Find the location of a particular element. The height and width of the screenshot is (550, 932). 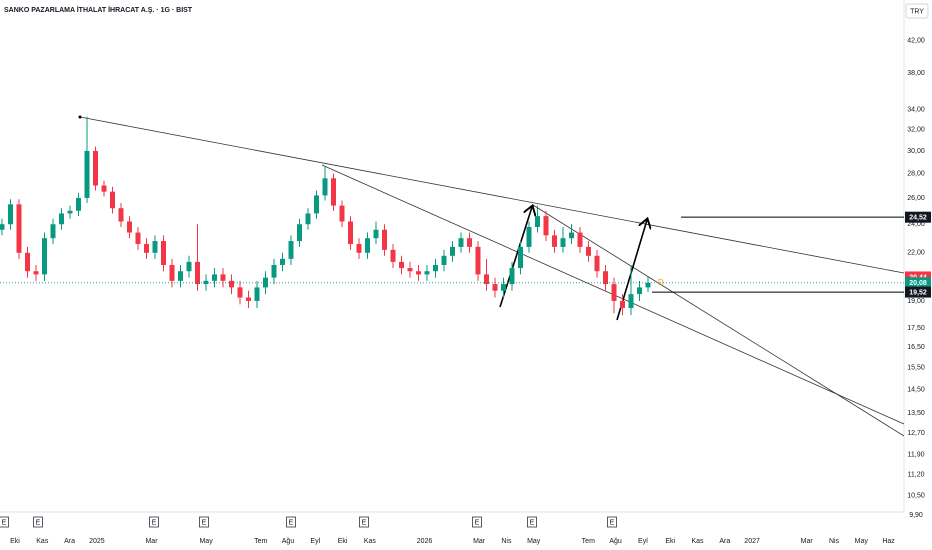

y-tick-label: 13,50 is located at coordinates (916, 413).